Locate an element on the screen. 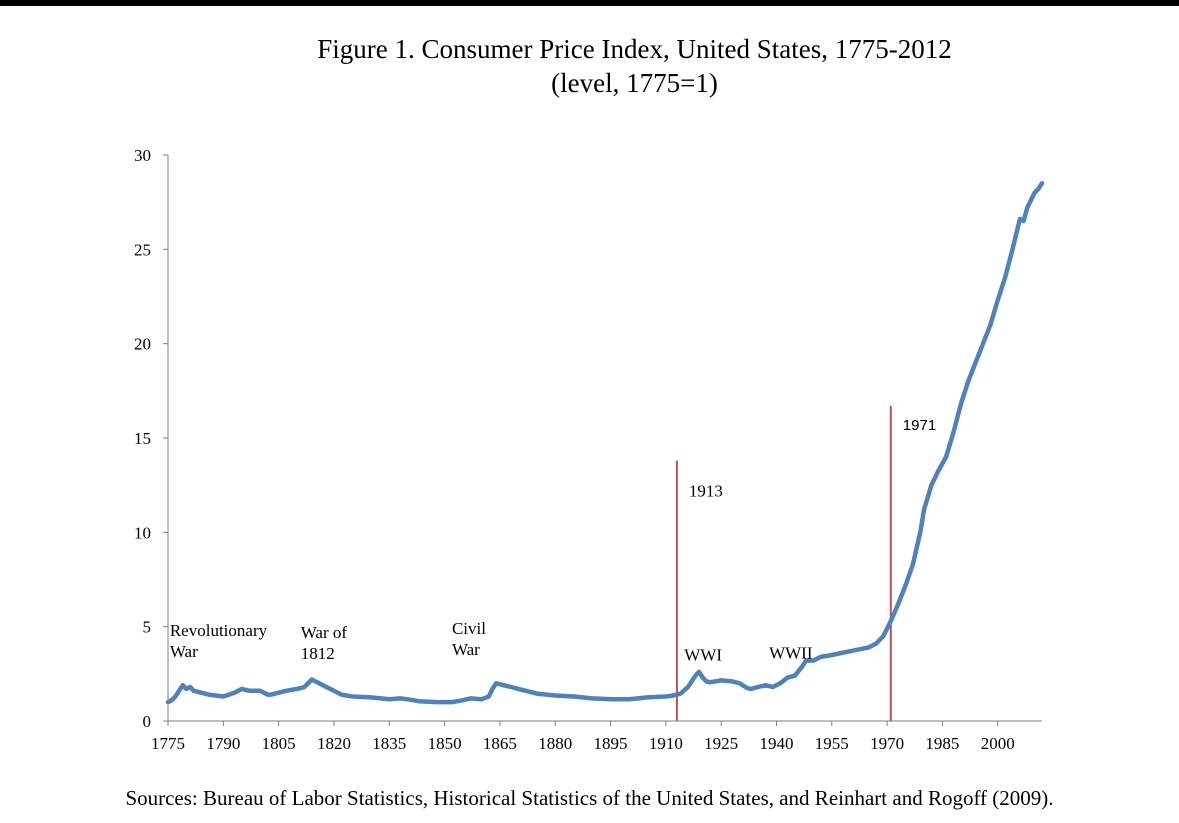  x-tick-label: 1925 is located at coordinates (721, 743).